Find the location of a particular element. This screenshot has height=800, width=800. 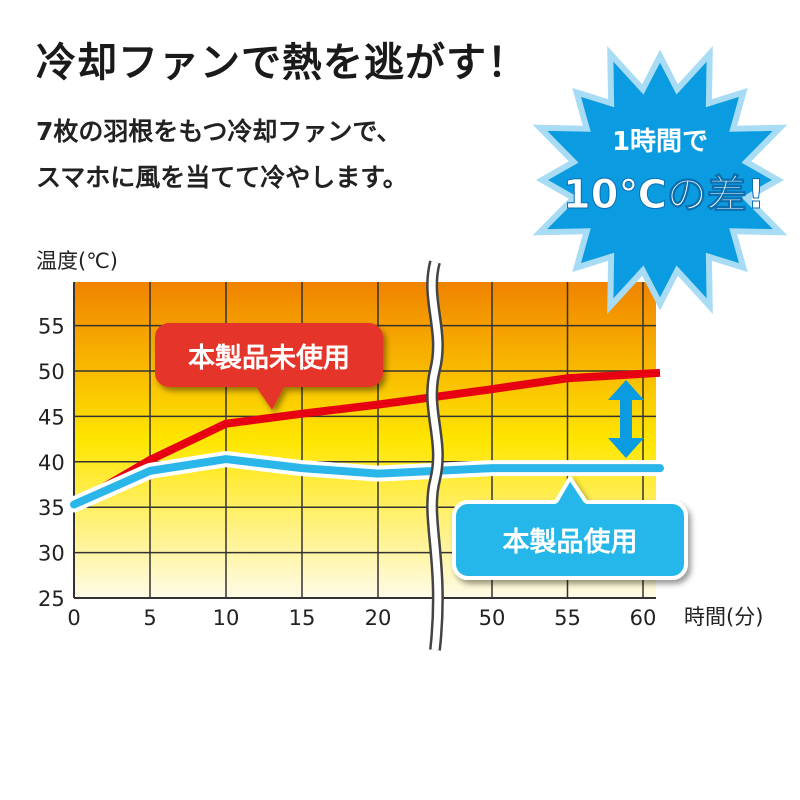

x-tick-label: 20 is located at coordinates (378, 618).